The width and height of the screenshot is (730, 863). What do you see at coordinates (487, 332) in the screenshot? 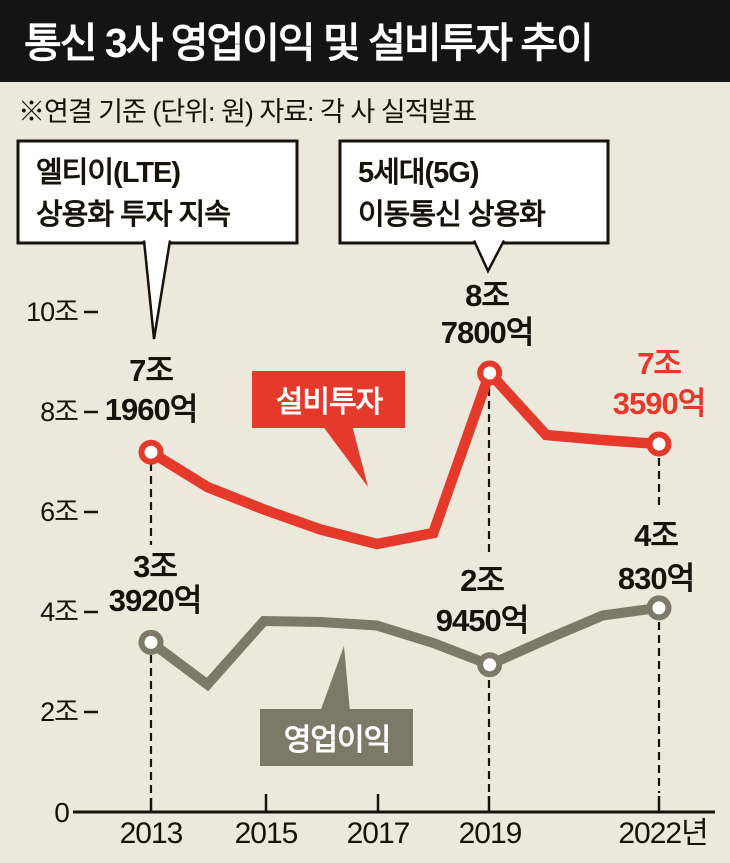
I see `capex-2019-label-l2: 7800억` at bounding box center [487, 332].